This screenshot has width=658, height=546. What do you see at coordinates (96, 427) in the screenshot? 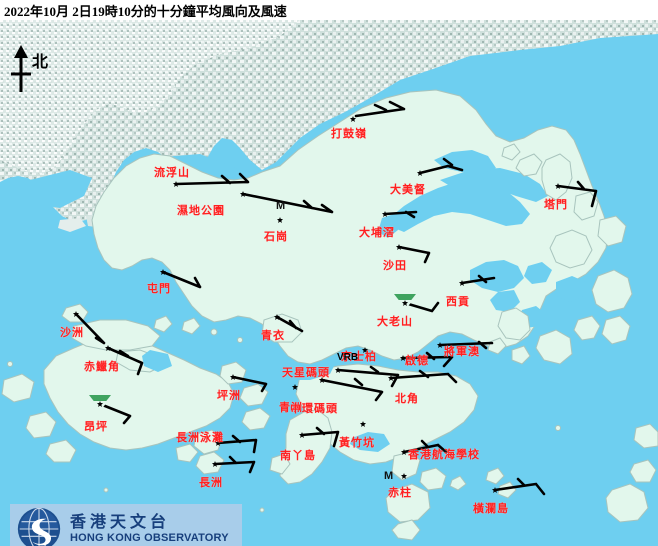
I see `station-label: 昂坪` at bounding box center [96, 427].